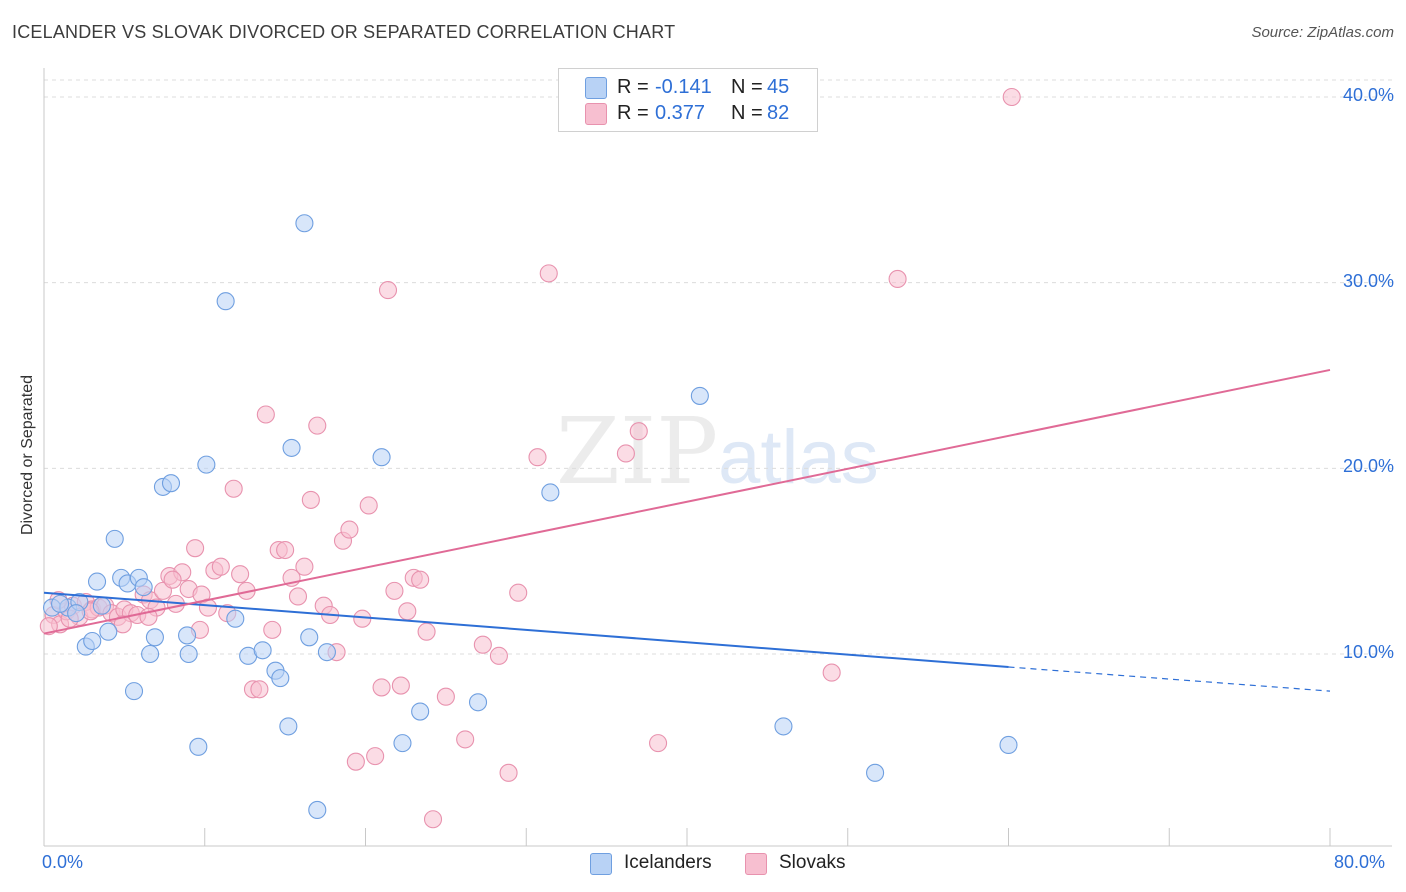  I want to click on watermark-zip: ZIP, so click(637, 451).